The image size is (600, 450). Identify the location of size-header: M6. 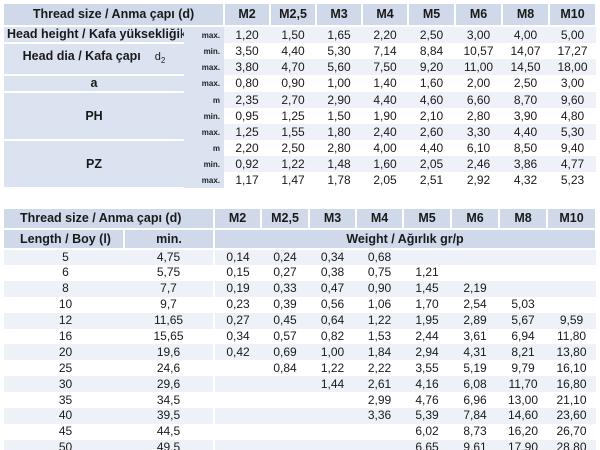
(476, 219).